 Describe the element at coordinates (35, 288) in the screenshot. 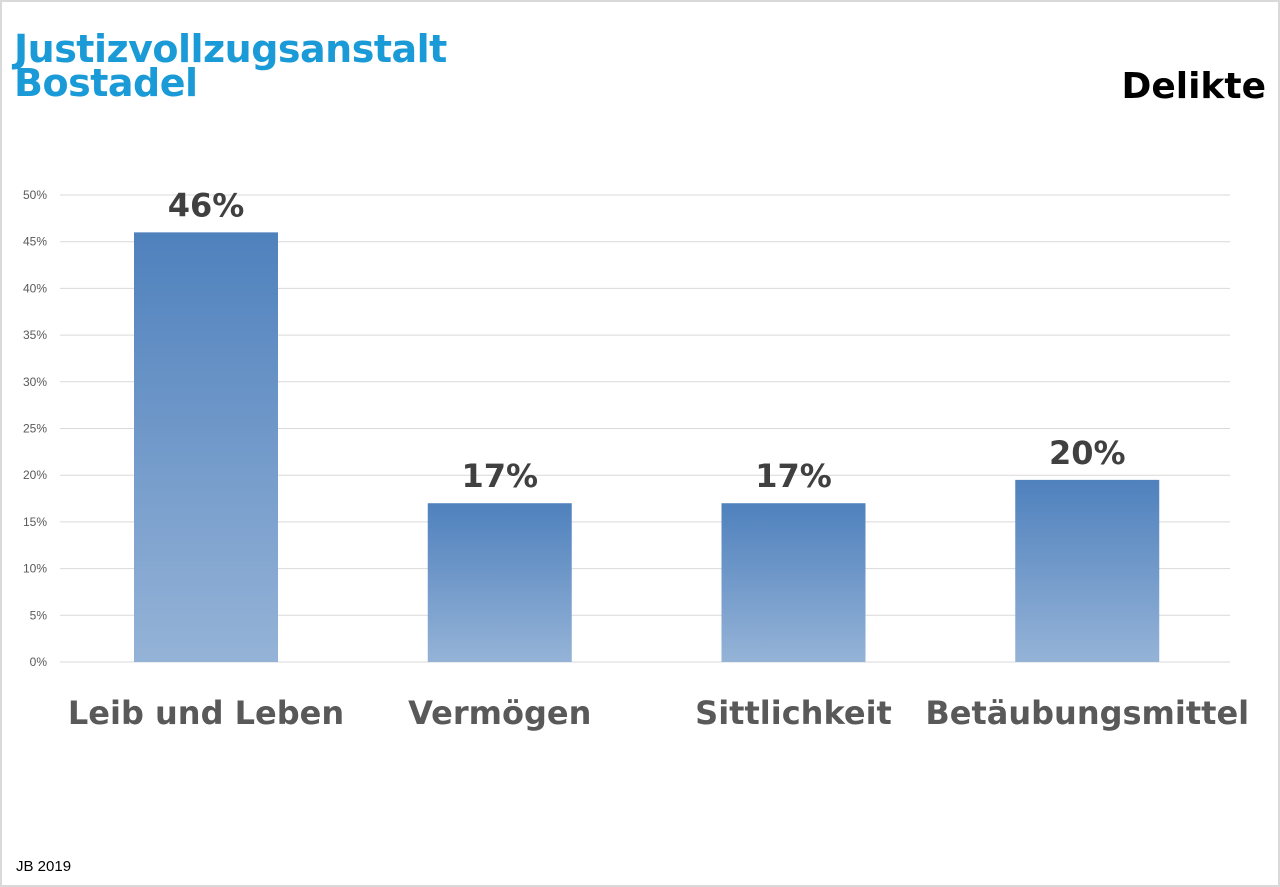

I see `y-tick-label: 40%` at that location.